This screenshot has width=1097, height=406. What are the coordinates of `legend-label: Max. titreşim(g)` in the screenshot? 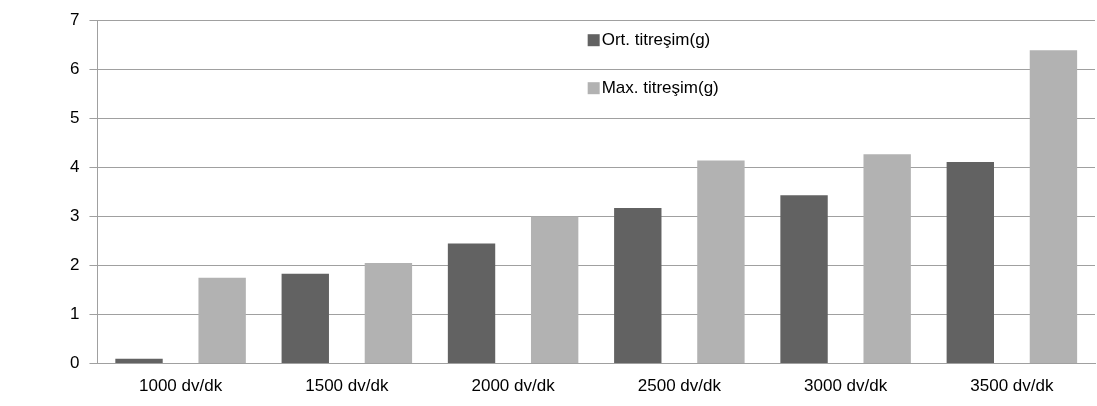 It's located at (660, 87).